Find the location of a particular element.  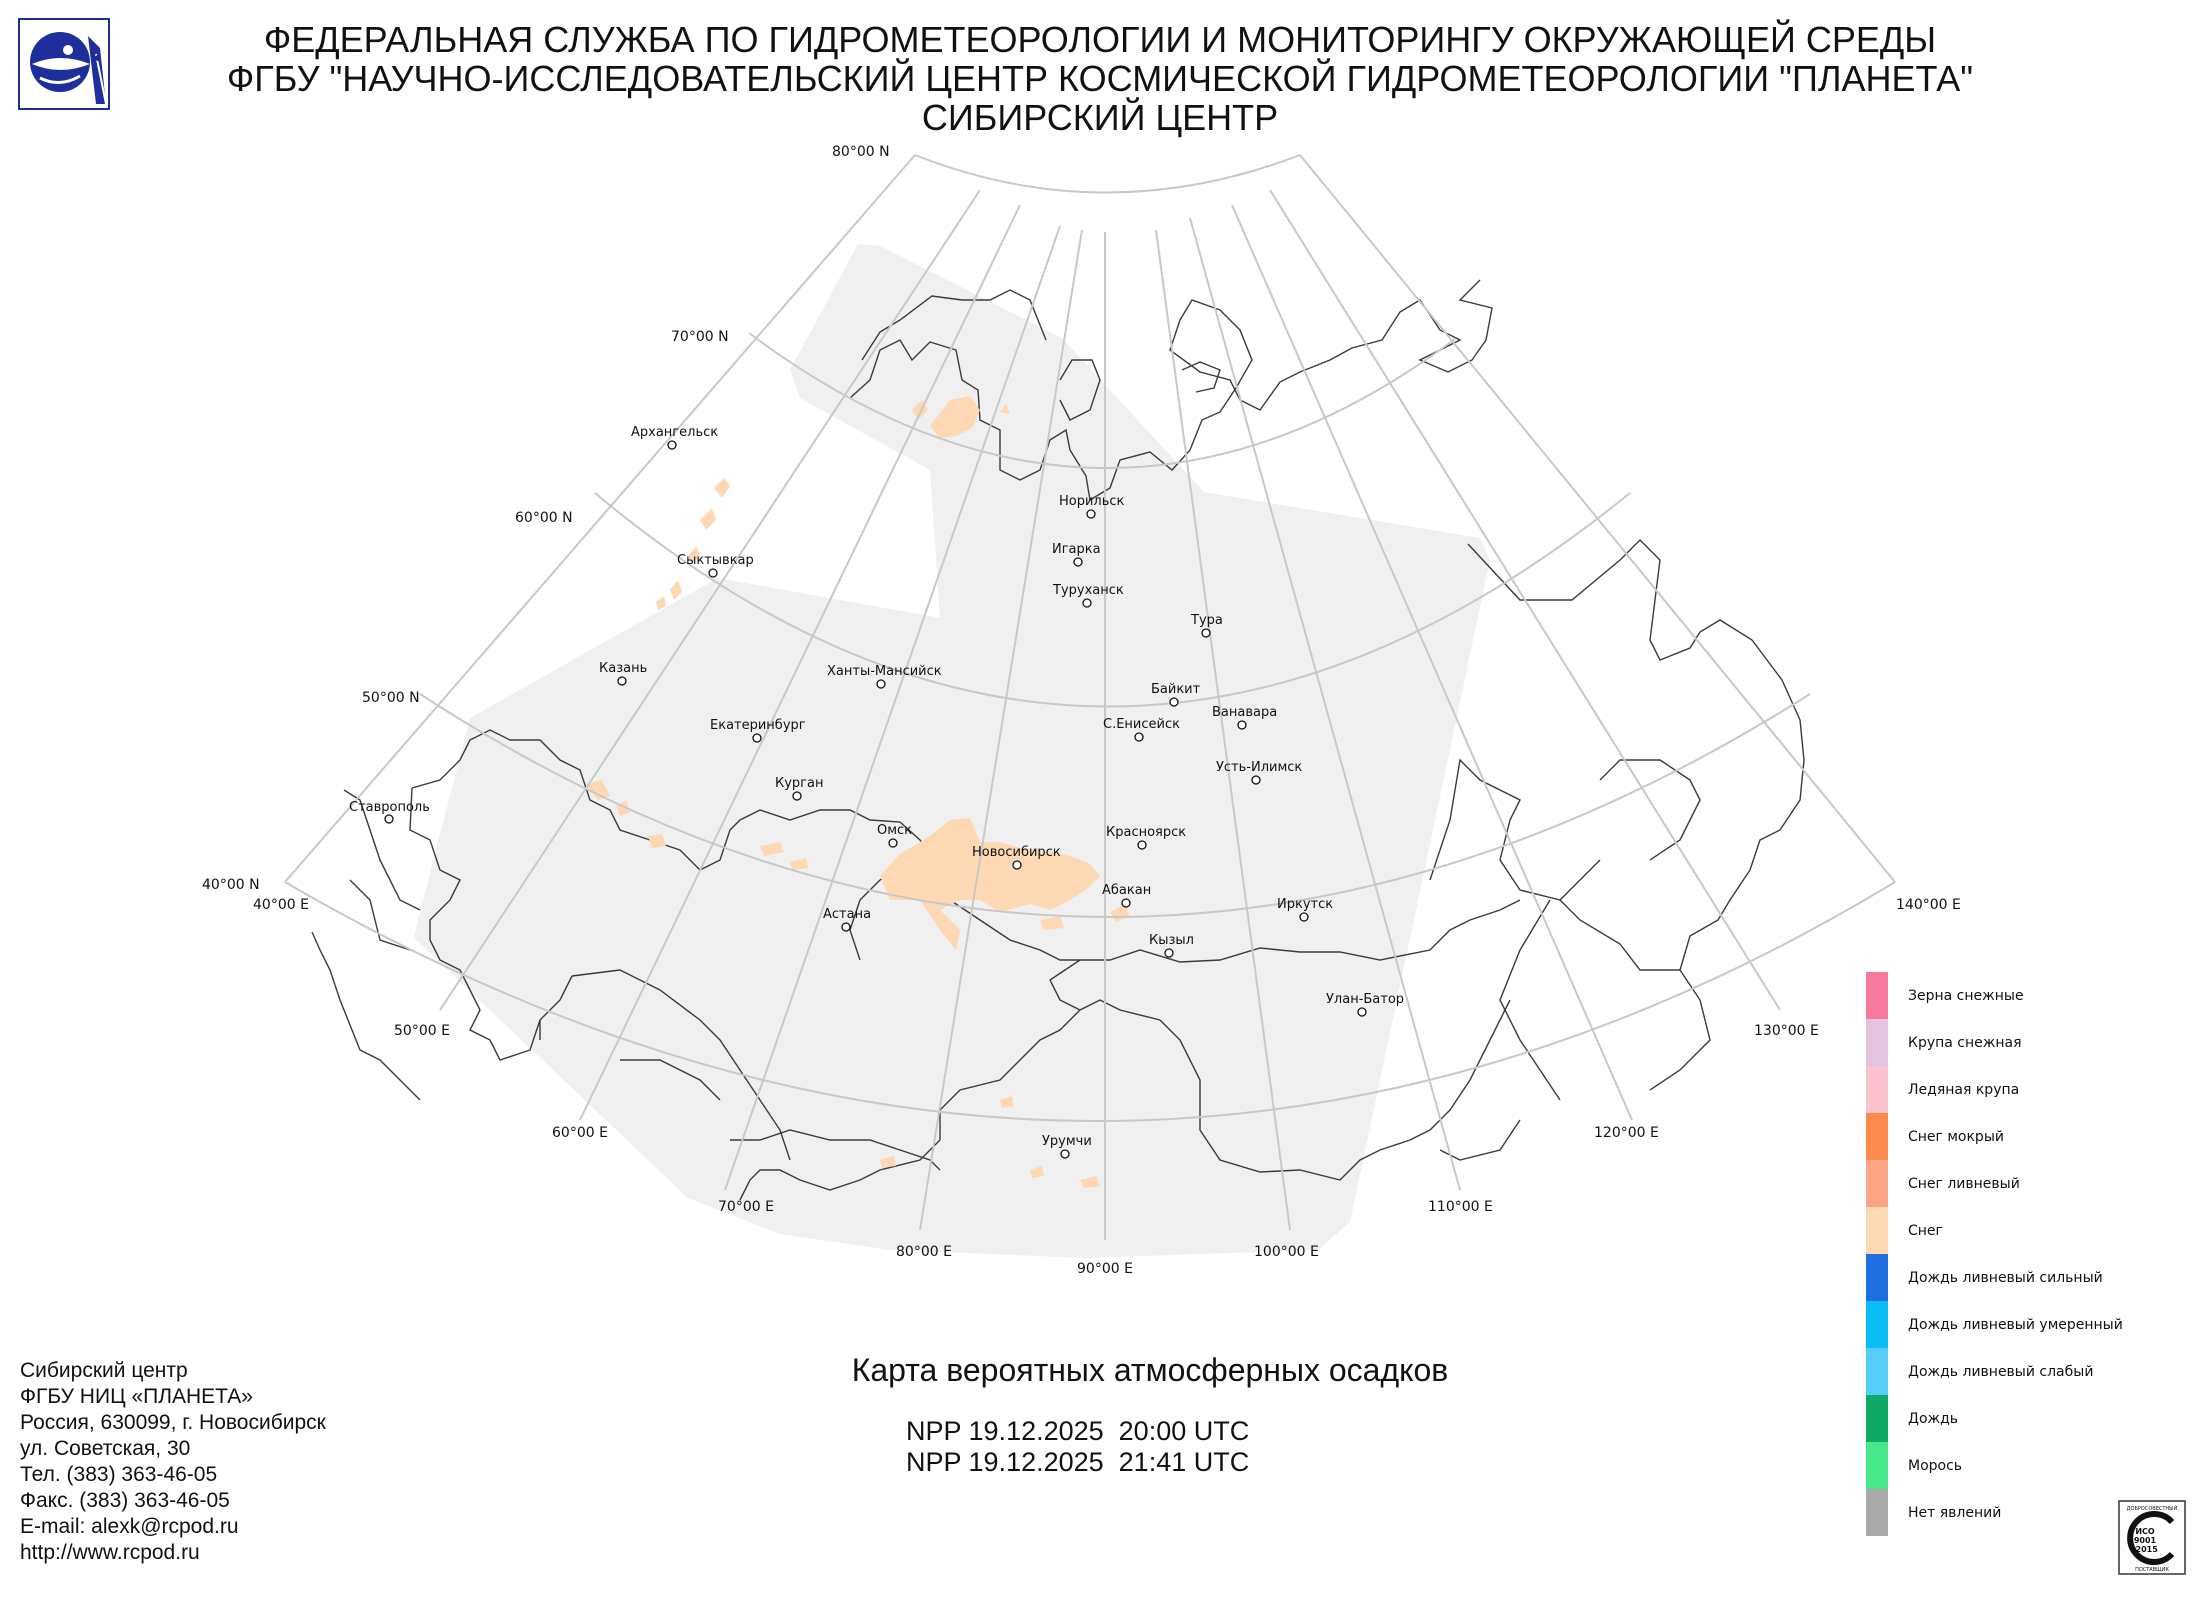

satellite-pass-2: NPP 19.12.2025 21:41 UTC is located at coordinates (1078, 1462).